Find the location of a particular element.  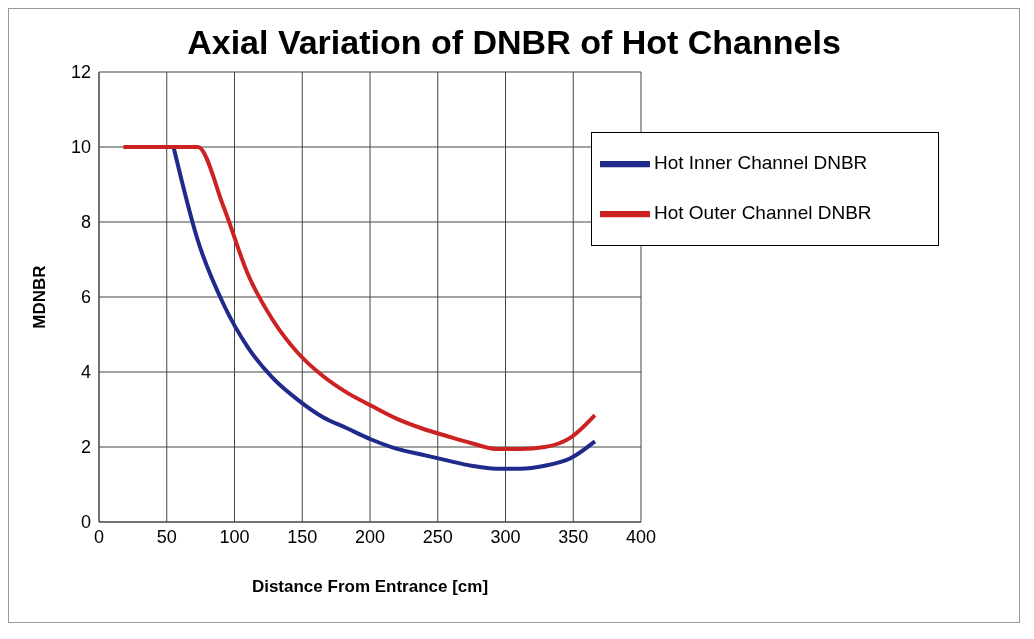

x-tick-label: 0 is located at coordinates (99, 536).